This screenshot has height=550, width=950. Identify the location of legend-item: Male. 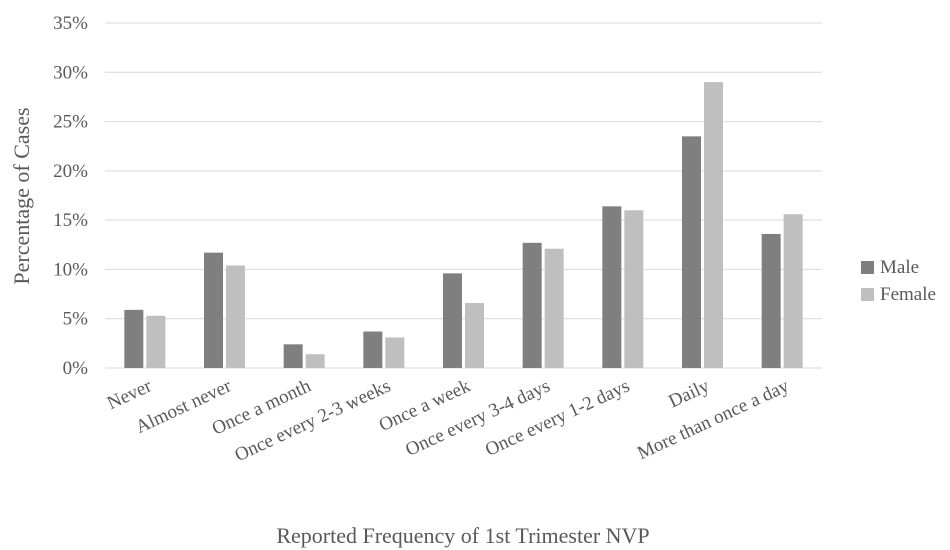
(890, 267).